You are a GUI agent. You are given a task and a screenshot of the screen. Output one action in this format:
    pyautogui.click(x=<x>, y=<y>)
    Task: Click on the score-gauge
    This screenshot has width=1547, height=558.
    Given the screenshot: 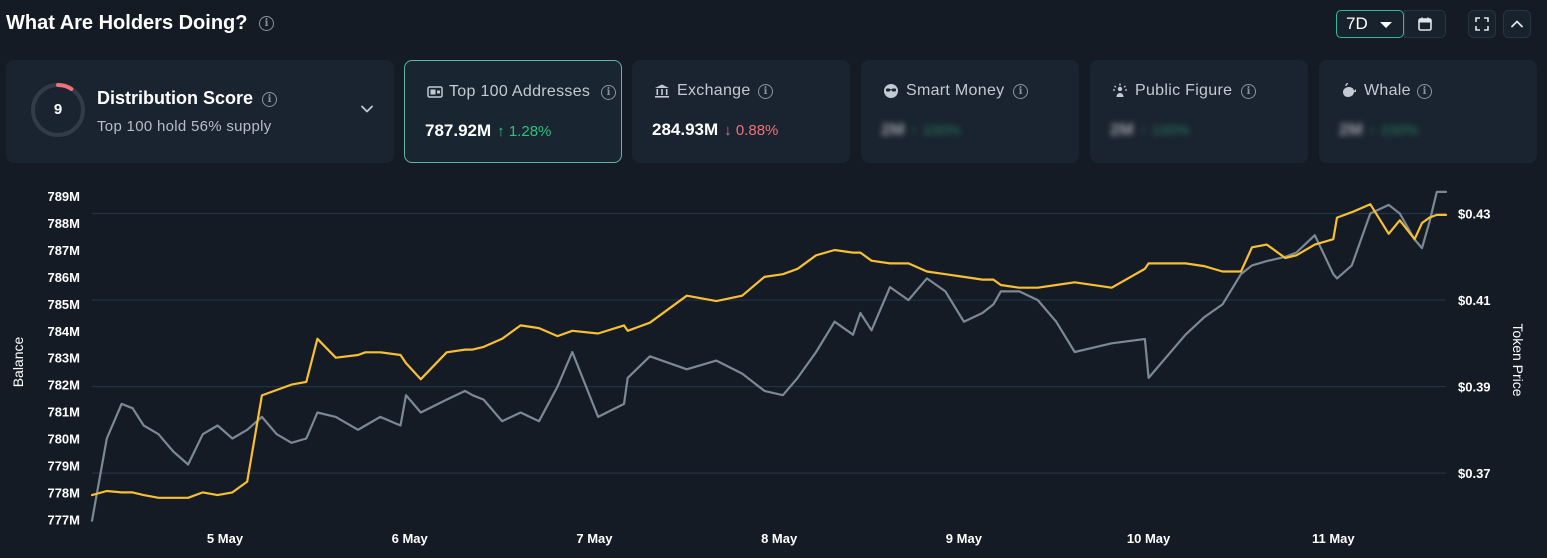 What is the action you would take?
    pyautogui.click(x=58, y=110)
    